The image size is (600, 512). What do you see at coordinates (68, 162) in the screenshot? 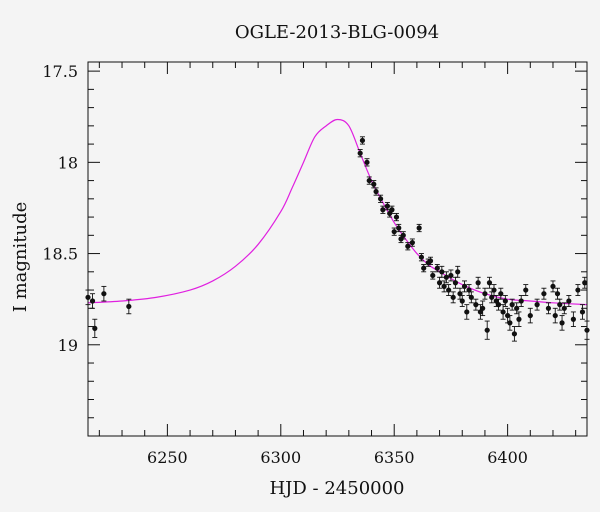
I see `y-tick-label: 18` at bounding box center [68, 162].